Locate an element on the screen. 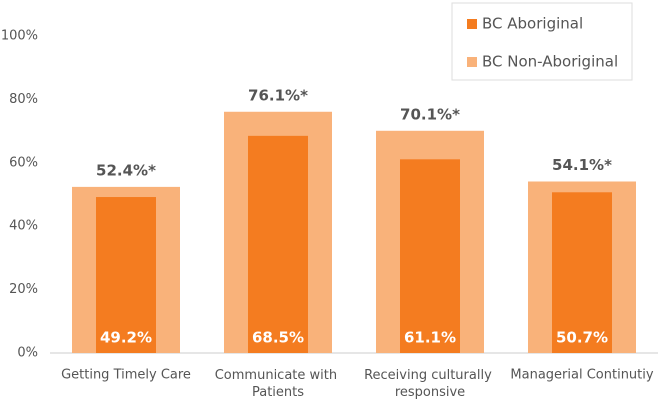 This screenshot has height=403, width=658. value-label: 70.1%* is located at coordinates (430, 114).